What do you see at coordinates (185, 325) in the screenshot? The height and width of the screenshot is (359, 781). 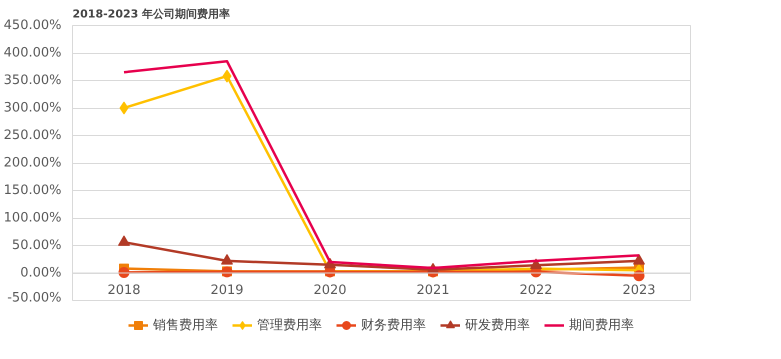 I see `legend-label: 销售费用率` at bounding box center [185, 325].